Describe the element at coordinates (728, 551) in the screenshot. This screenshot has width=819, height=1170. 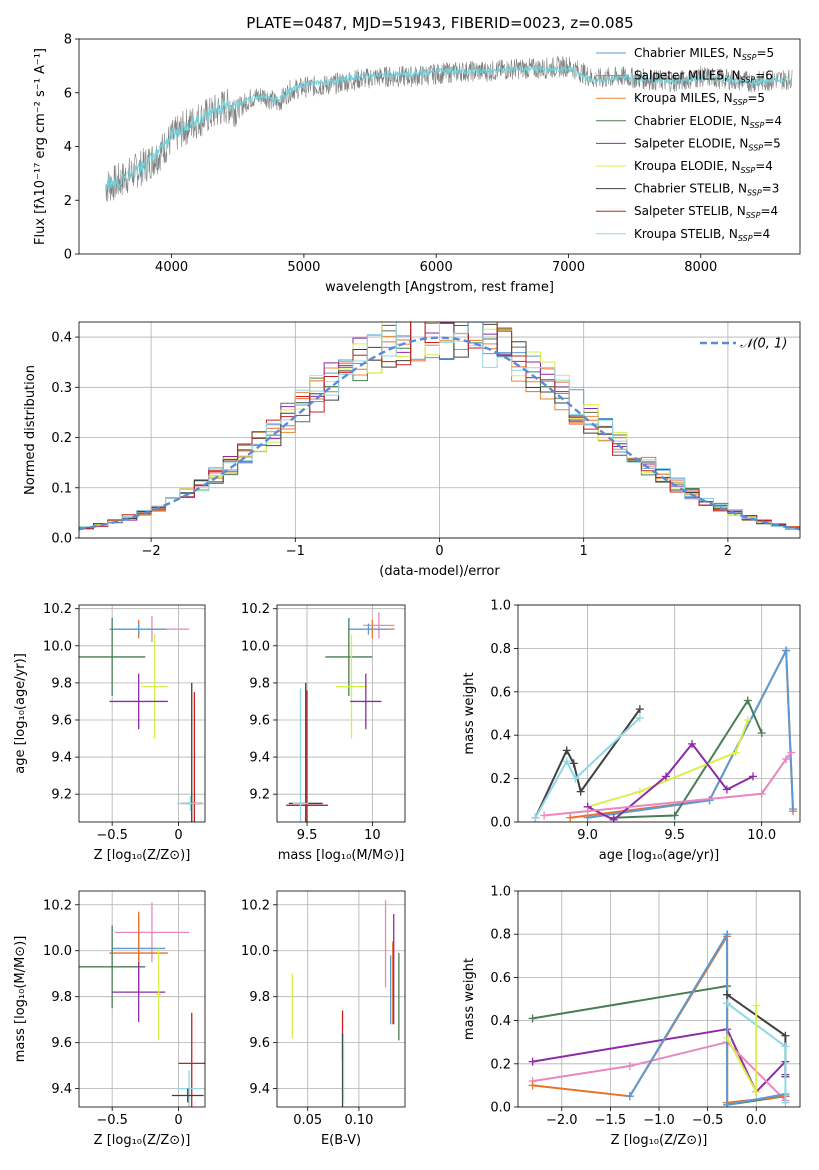
I see `x-tick-label: 2` at that location.